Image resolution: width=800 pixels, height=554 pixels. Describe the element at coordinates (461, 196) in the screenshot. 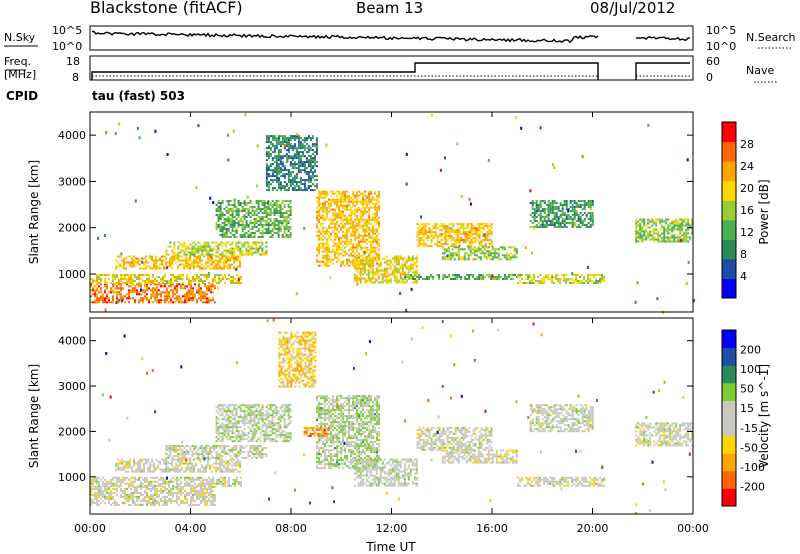

I see `noise-point` at that location.